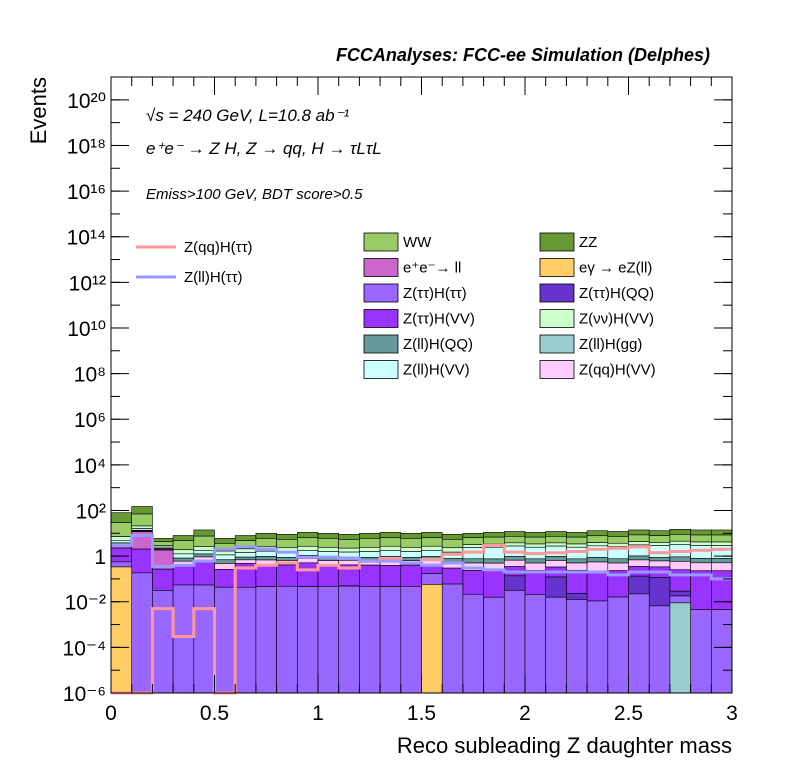 The image size is (796, 772). Describe the element at coordinates (85, 603) in the screenshot. I see `y-tick-label: 10⁻²` at that location.